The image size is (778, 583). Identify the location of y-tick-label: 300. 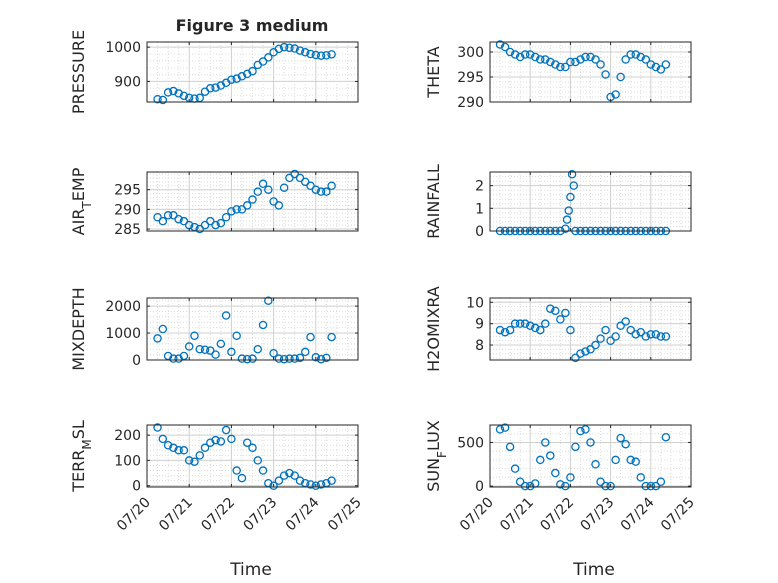
(470, 53).